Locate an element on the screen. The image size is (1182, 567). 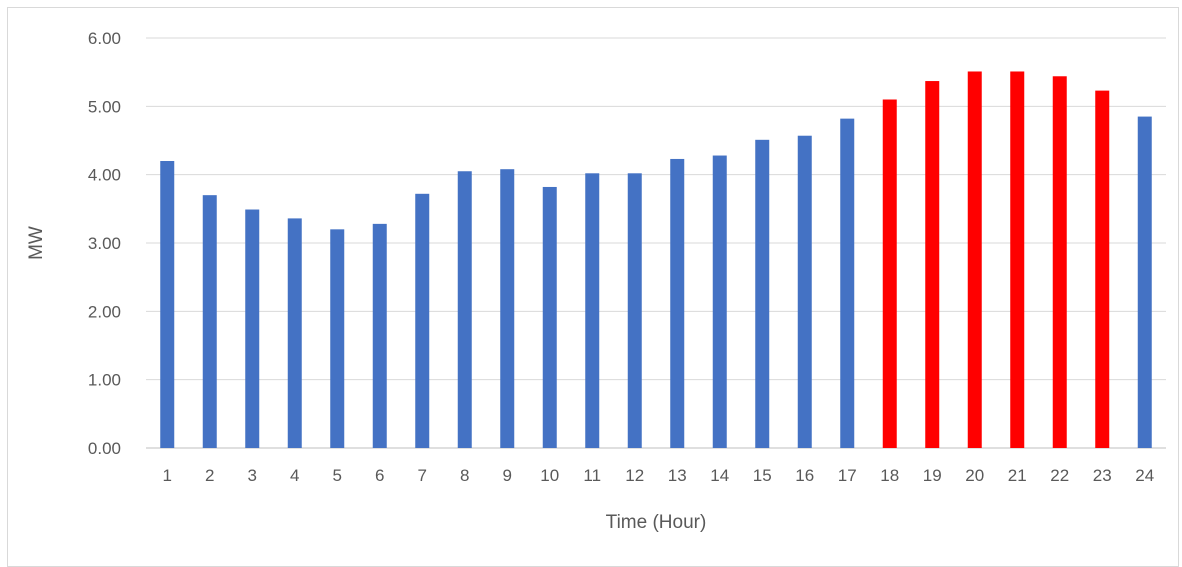
y-tick-label: 5.00 is located at coordinates (104, 106).